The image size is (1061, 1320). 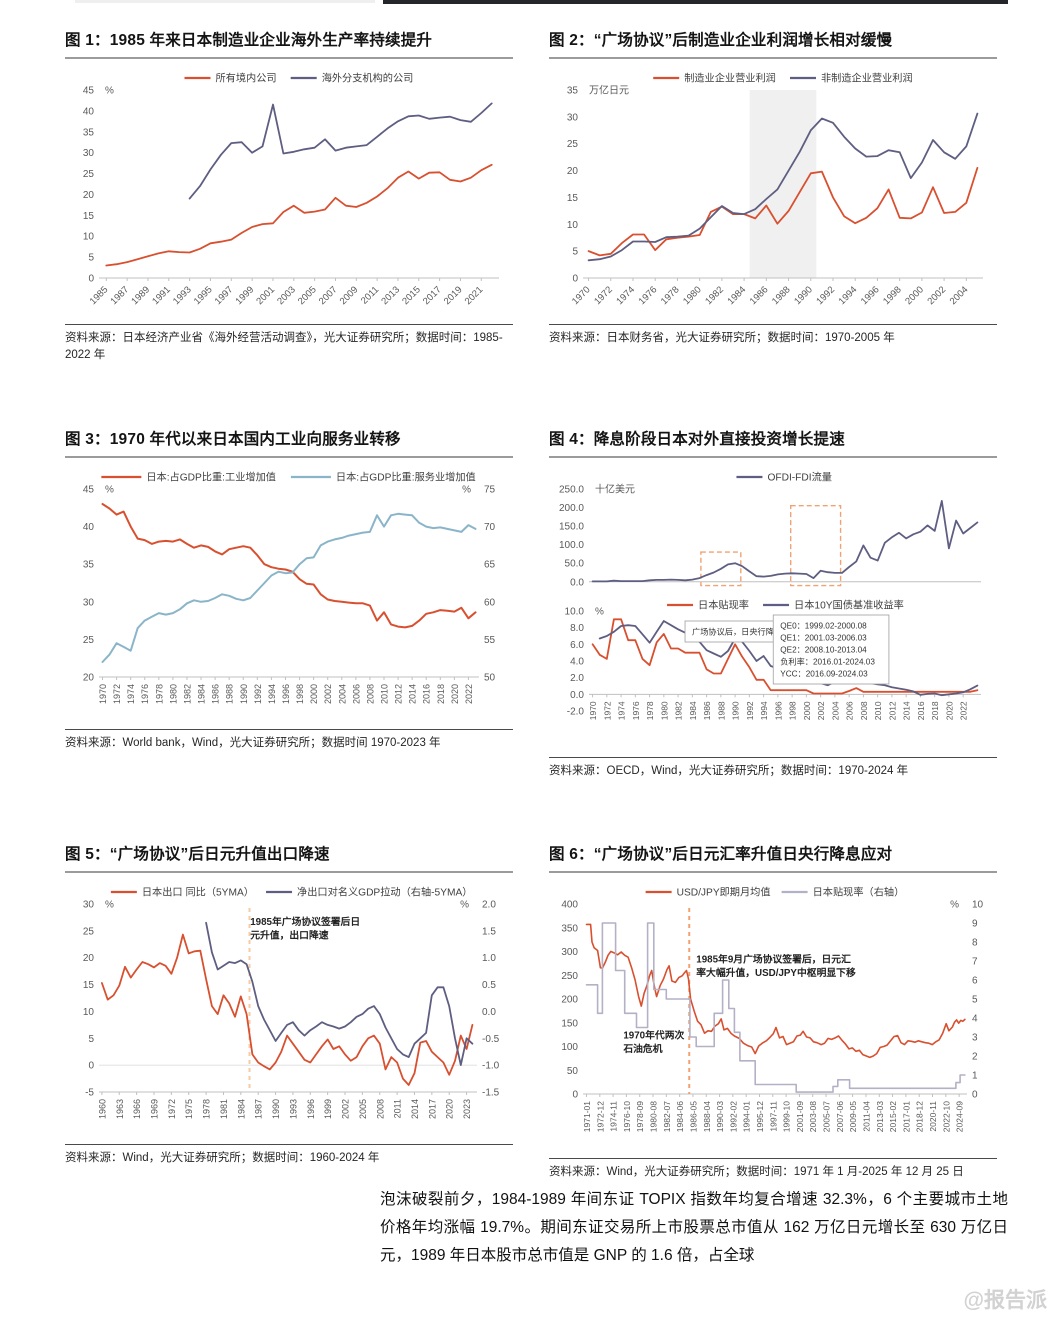 What do you see at coordinates (305, 921) in the screenshot?
I see `svg-text: 1985年广场协议签署后日` at bounding box center [305, 921].